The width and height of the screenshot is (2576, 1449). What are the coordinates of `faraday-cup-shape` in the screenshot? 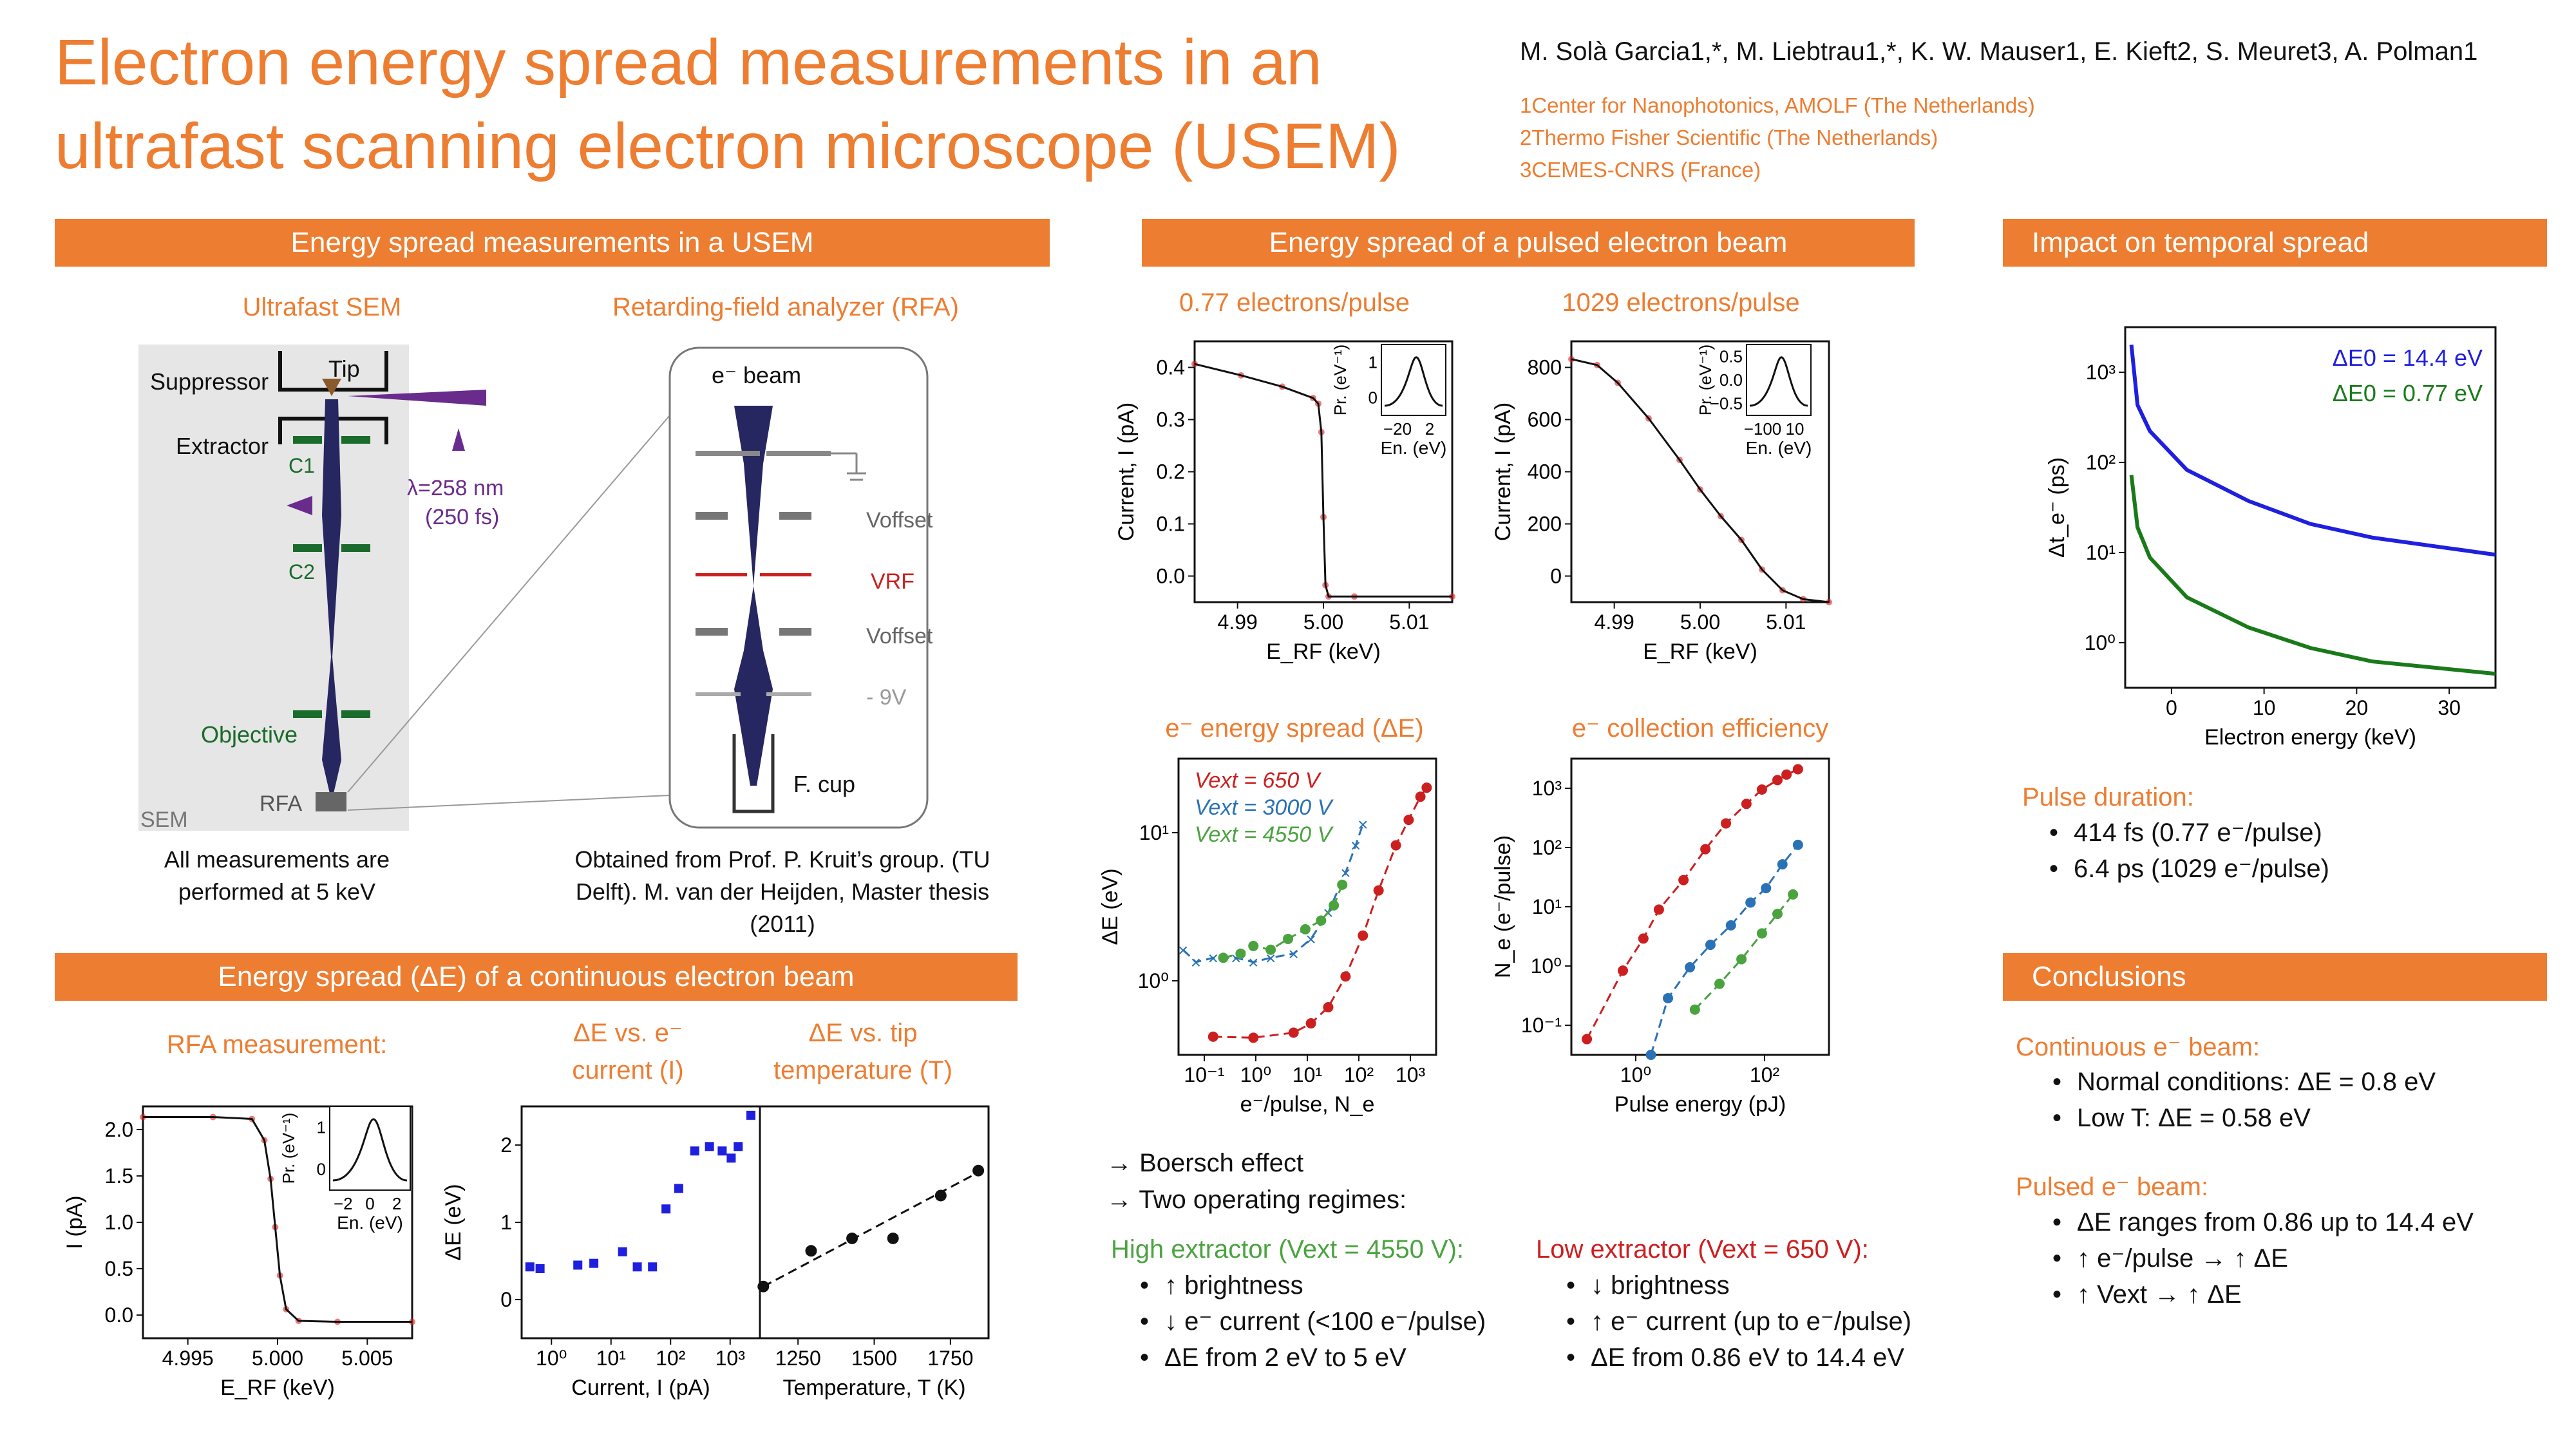 It's located at (753, 774).